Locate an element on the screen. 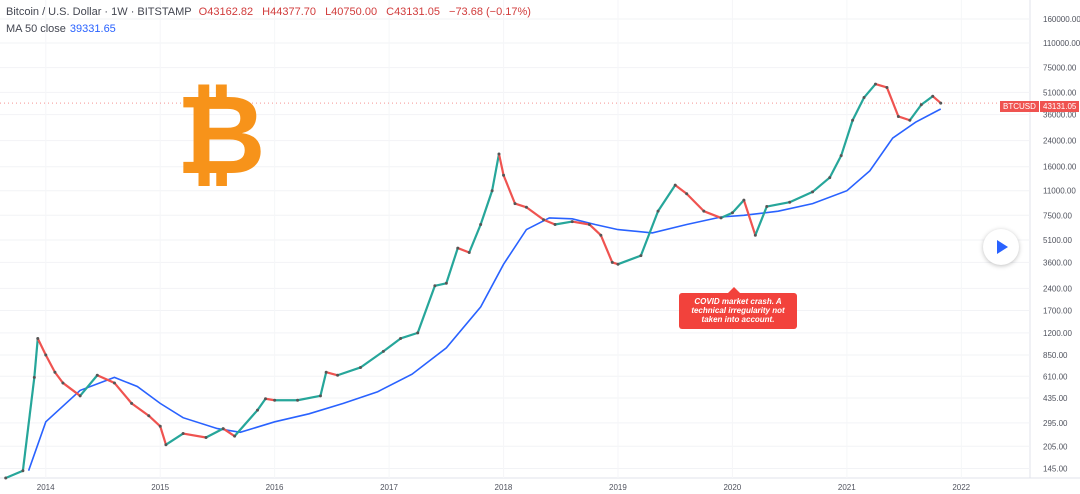 Image resolution: width=1080 pixels, height=494 pixels. close-value: C43131.05 is located at coordinates (413, 12).